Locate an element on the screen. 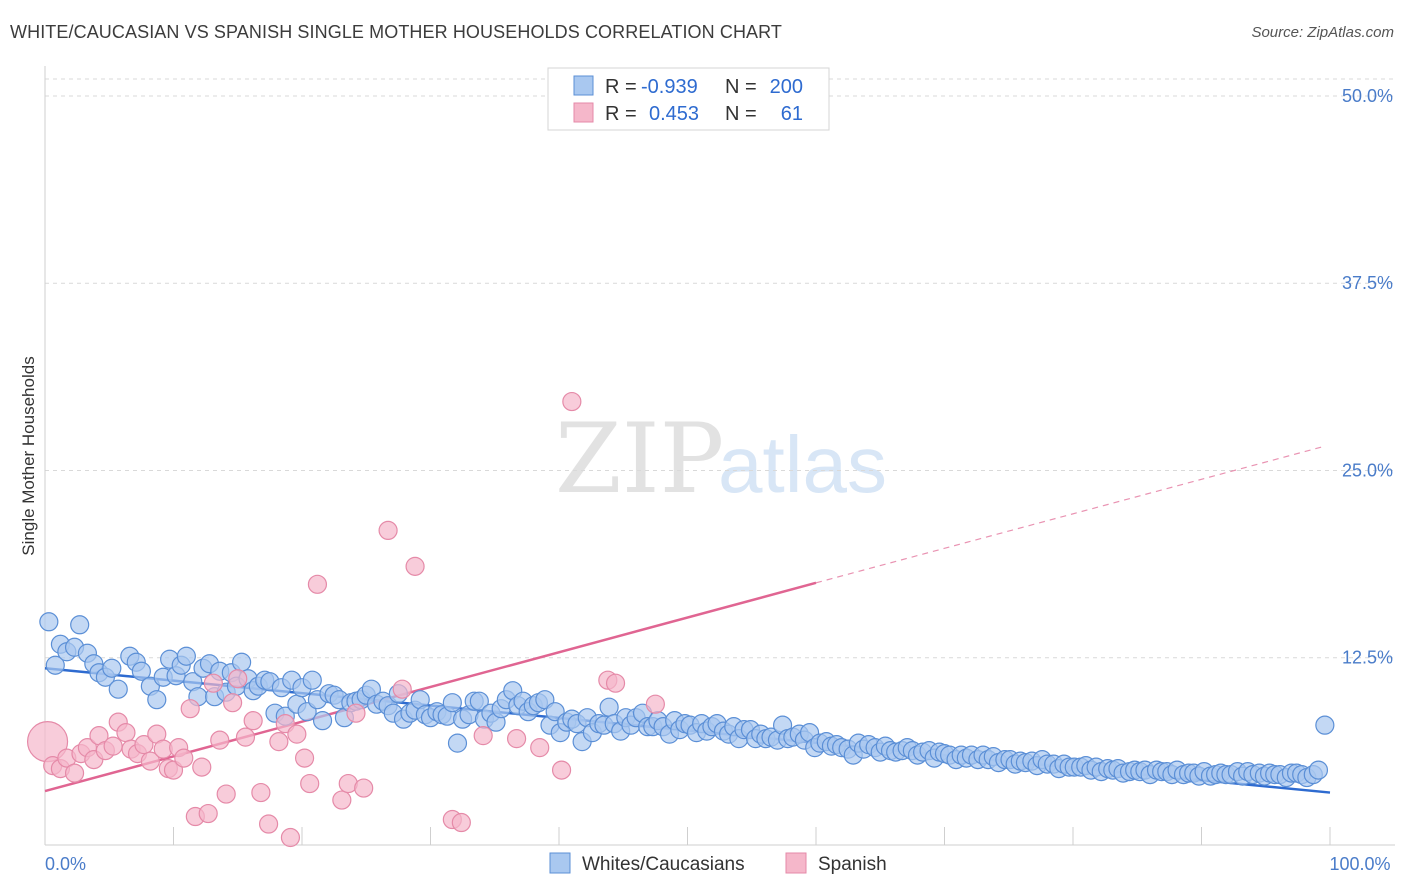  legend-r-value-2: 0.453 is located at coordinates (674, 114).